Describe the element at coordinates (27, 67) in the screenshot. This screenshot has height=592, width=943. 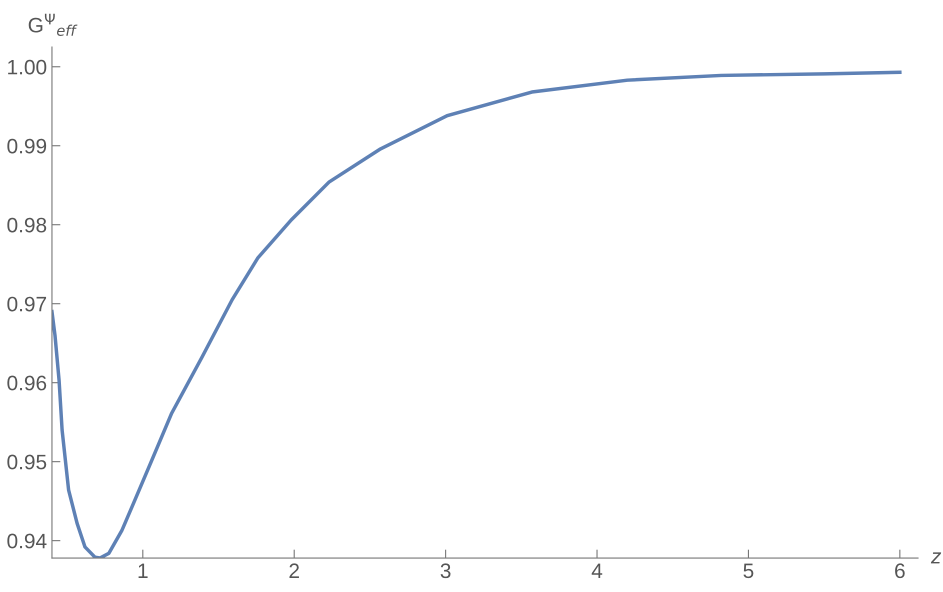
I see `y-tick-label: 1.00` at that location.